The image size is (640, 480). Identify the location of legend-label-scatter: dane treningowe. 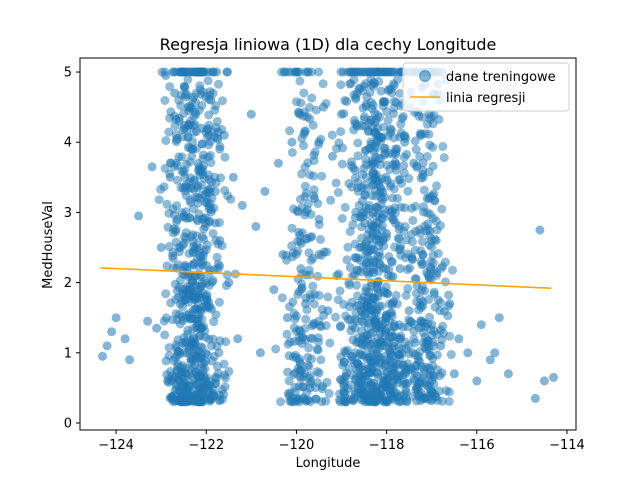
(501, 77).